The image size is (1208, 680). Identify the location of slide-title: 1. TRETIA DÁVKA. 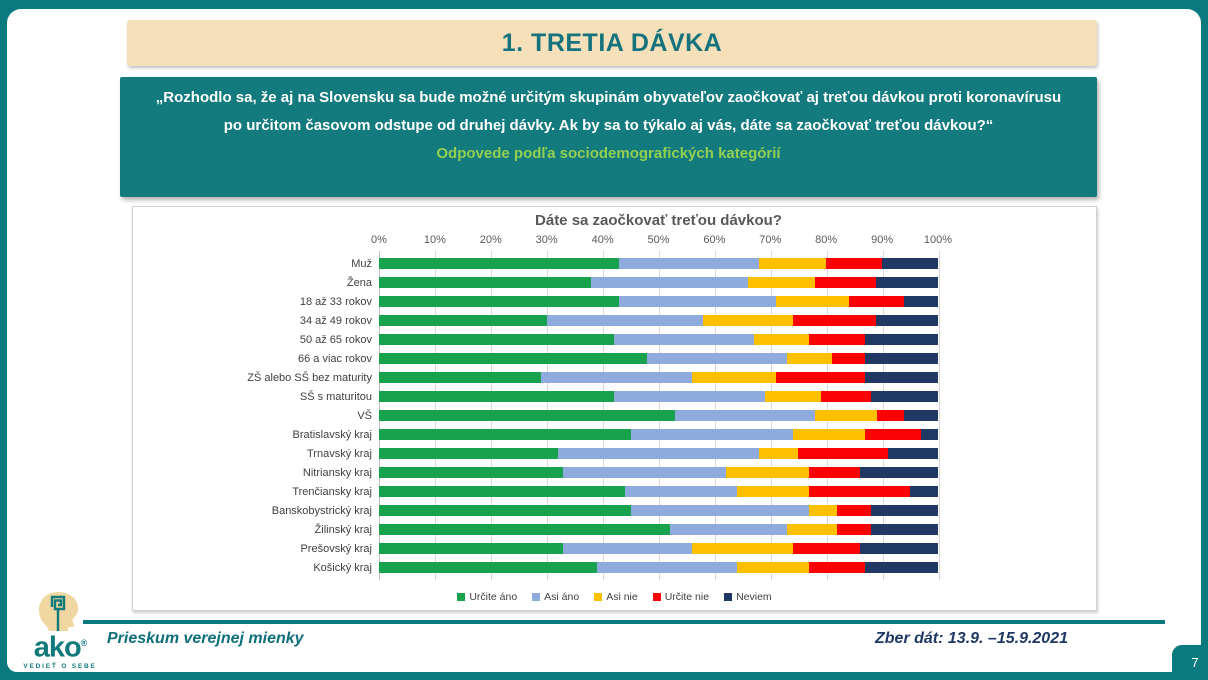
(612, 42).